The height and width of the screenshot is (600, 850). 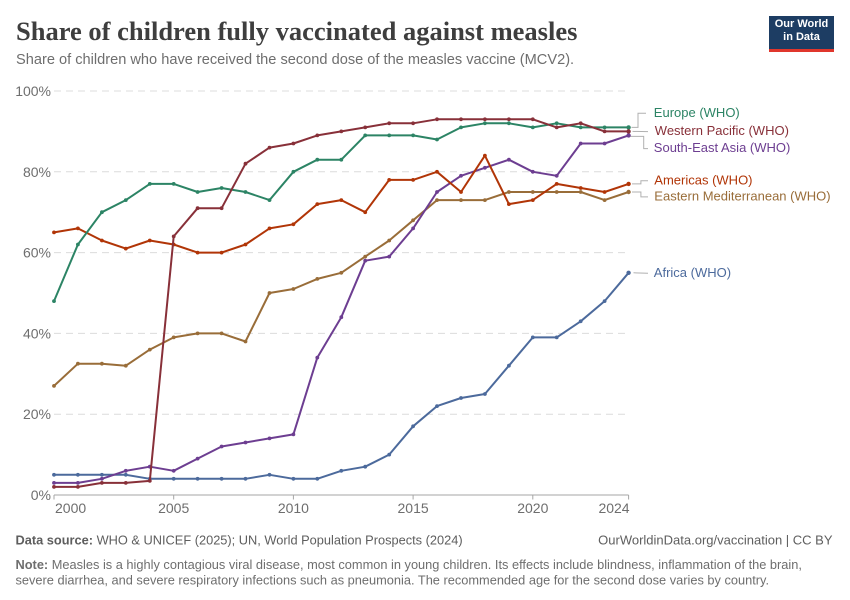 What do you see at coordinates (37, 333) in the screenshot?
I see `svg-text: 40%` at bounding box center [37, 333].